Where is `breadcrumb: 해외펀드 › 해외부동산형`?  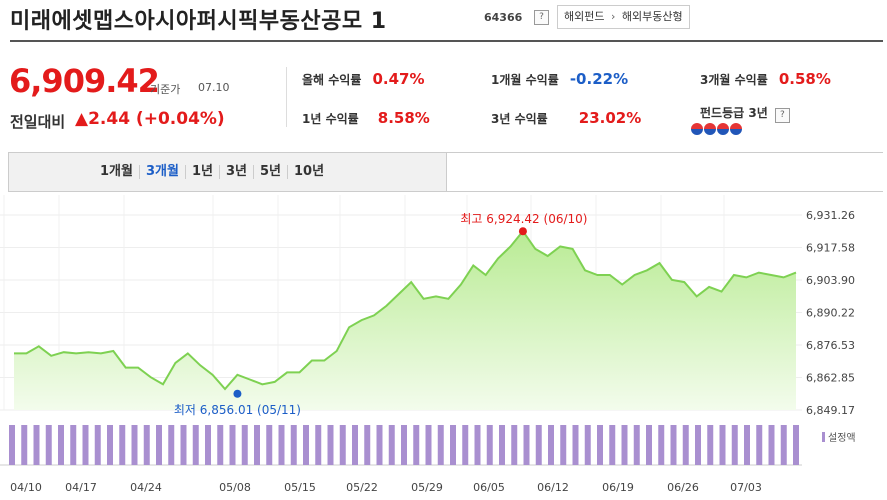
breadcrumb: 해외펀드 › 해외부동산형 is located at coordinates (623, 17).